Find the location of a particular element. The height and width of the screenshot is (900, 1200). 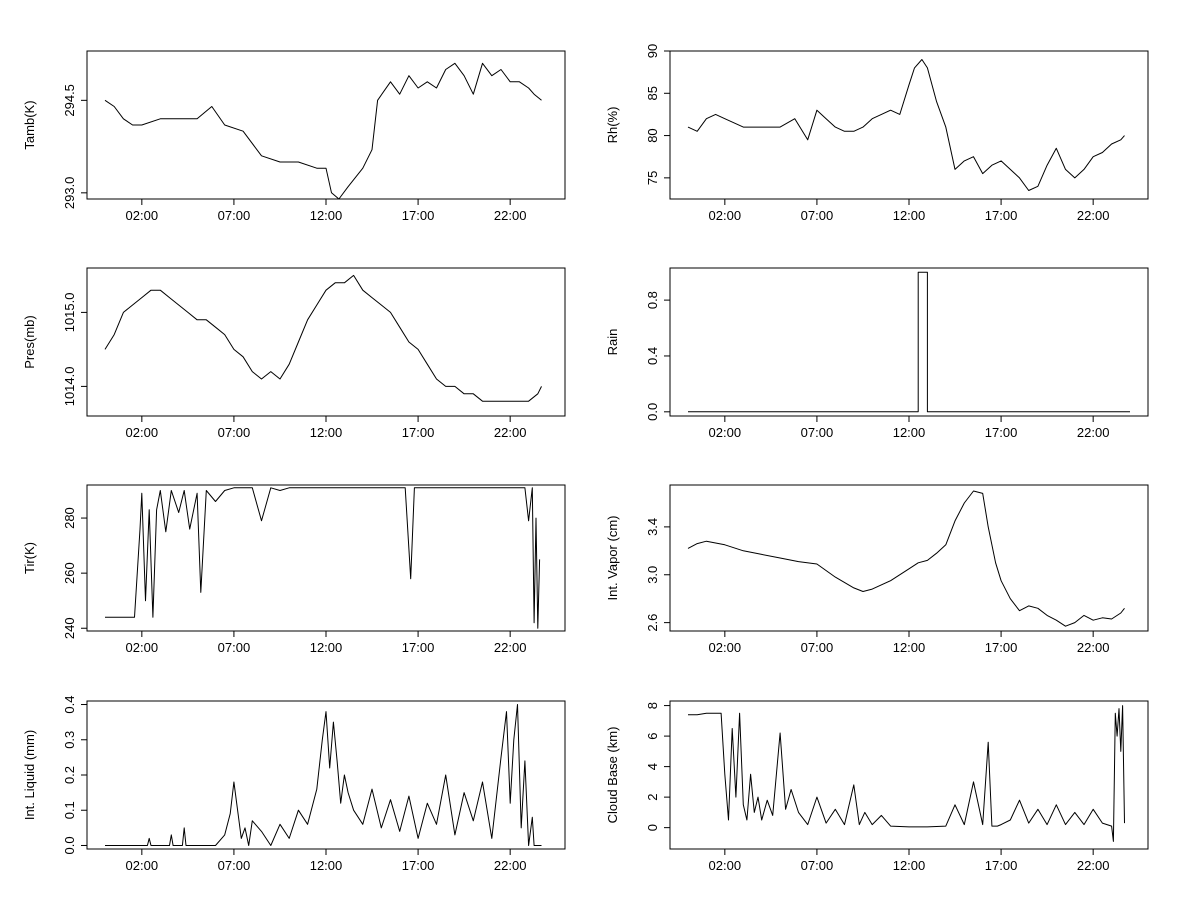

tamb-x-tick-label: 07:00 is located at coordinates (234, 215).